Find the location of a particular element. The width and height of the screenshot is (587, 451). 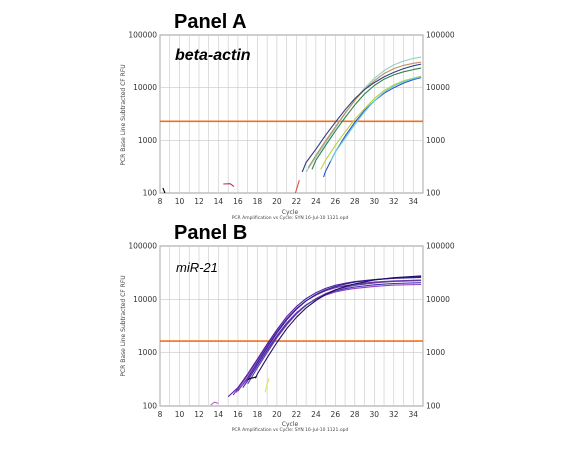

panel-a-title: Panel A is located at coordinates (210, 22).